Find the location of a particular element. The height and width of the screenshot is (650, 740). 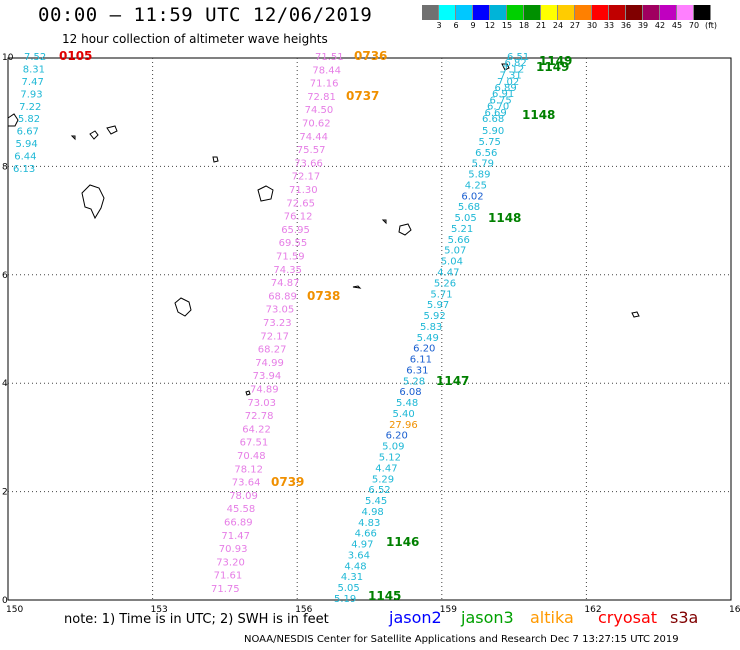

swh-reading-jason3: 4.66 is located at coordinates (366, 534).